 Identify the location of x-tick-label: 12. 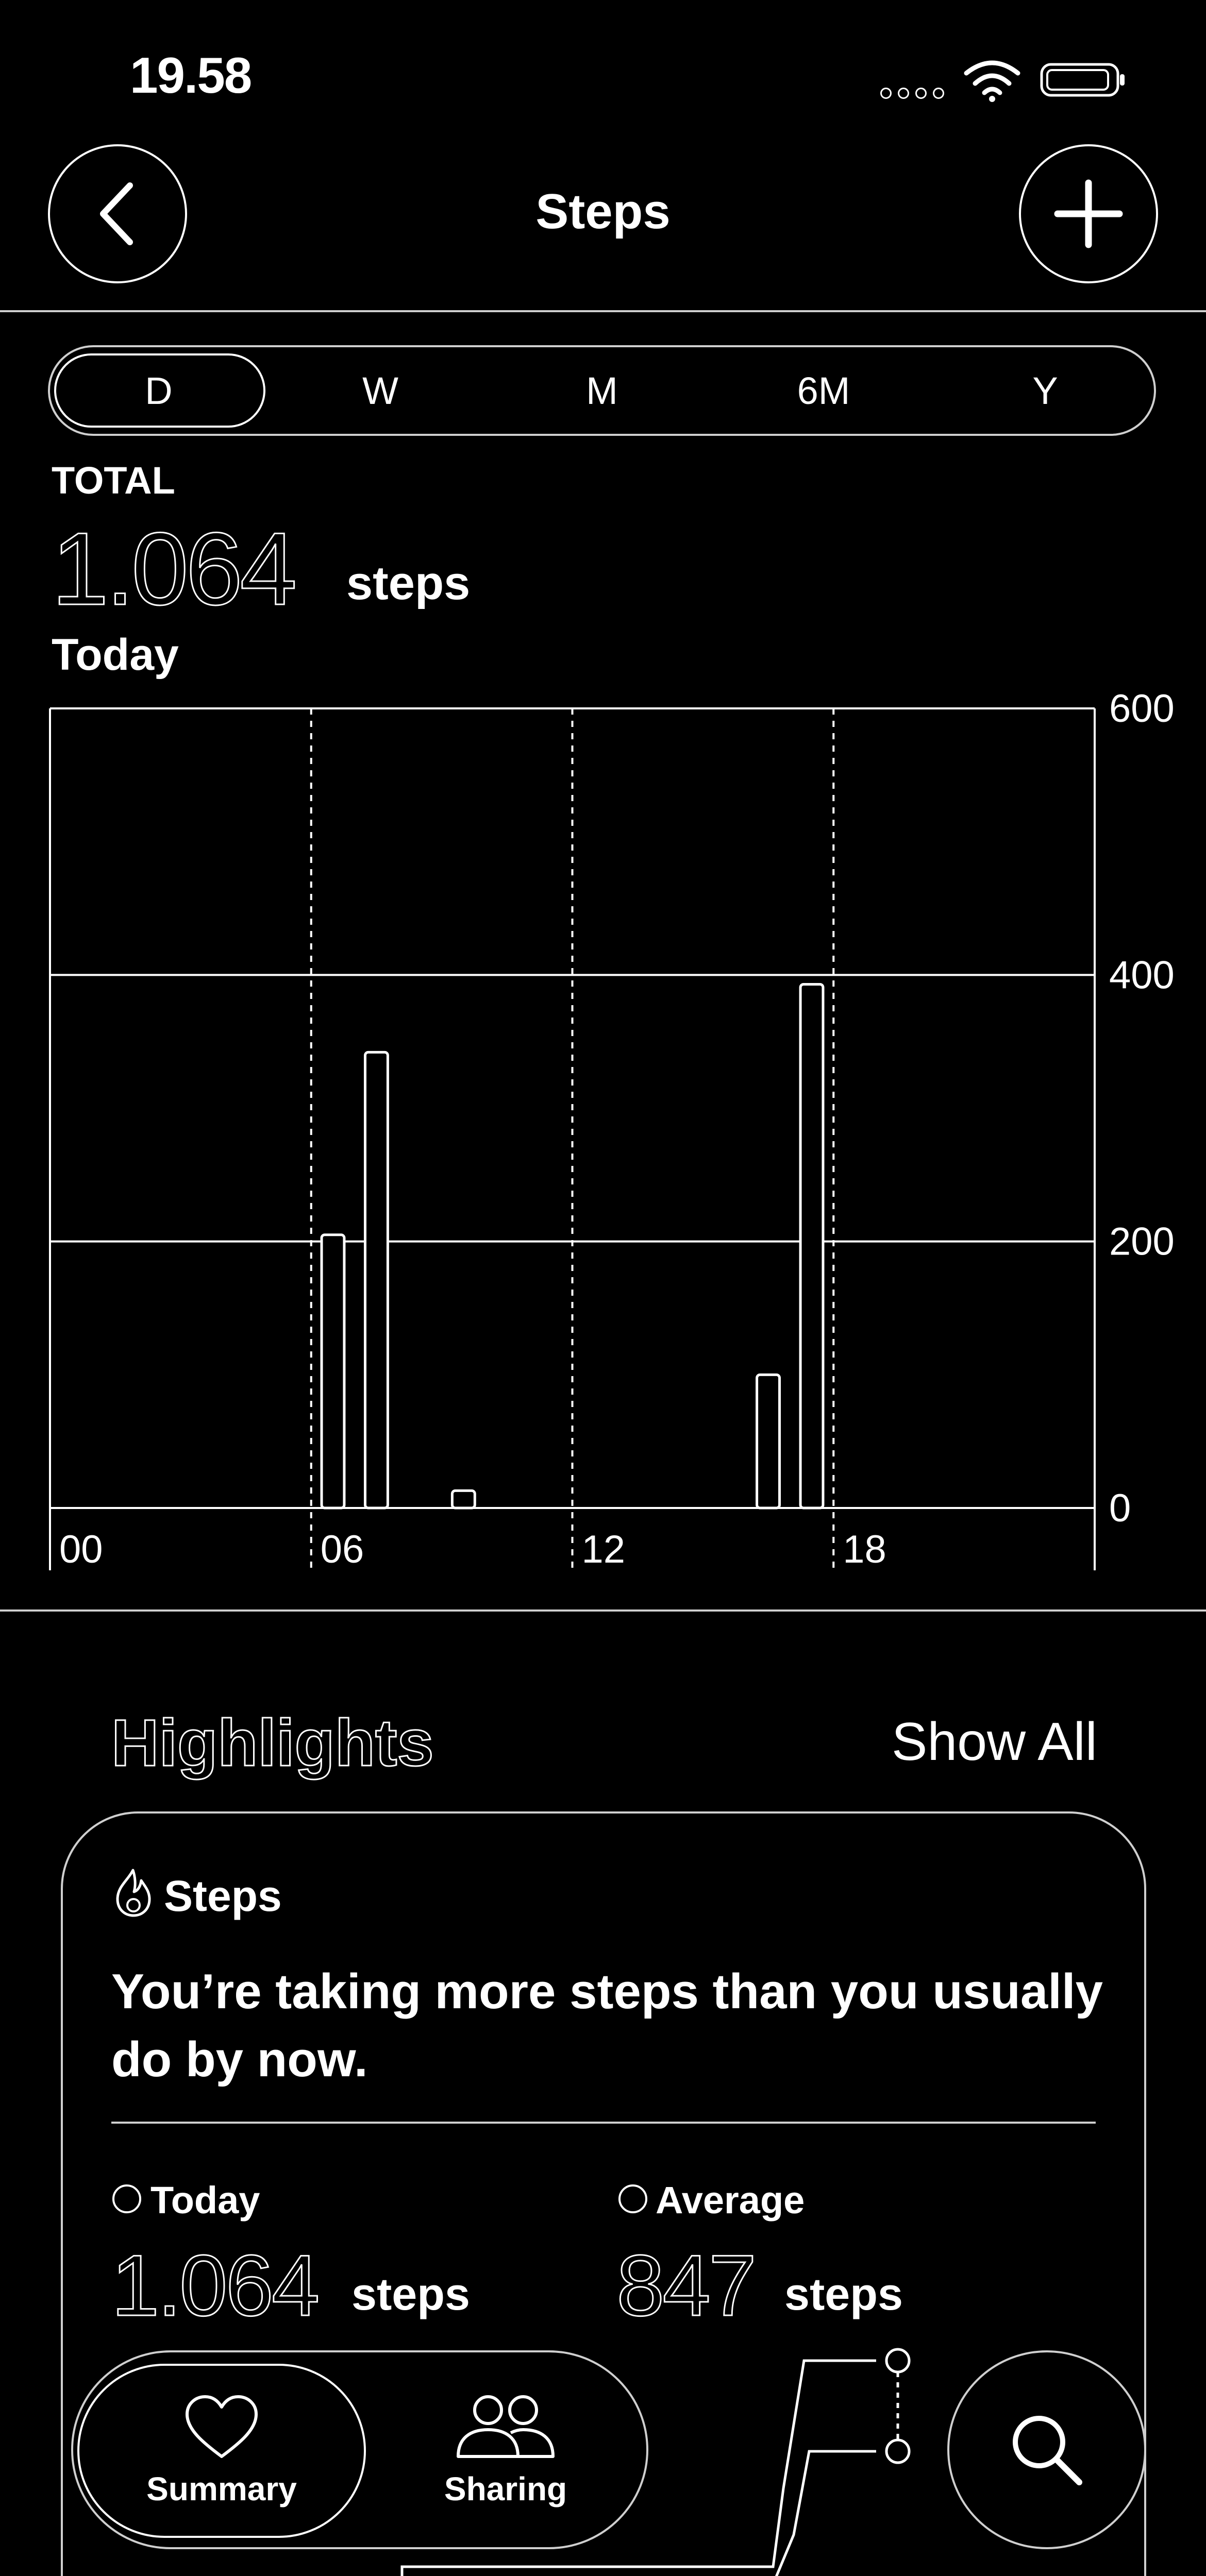
(604, 1549).